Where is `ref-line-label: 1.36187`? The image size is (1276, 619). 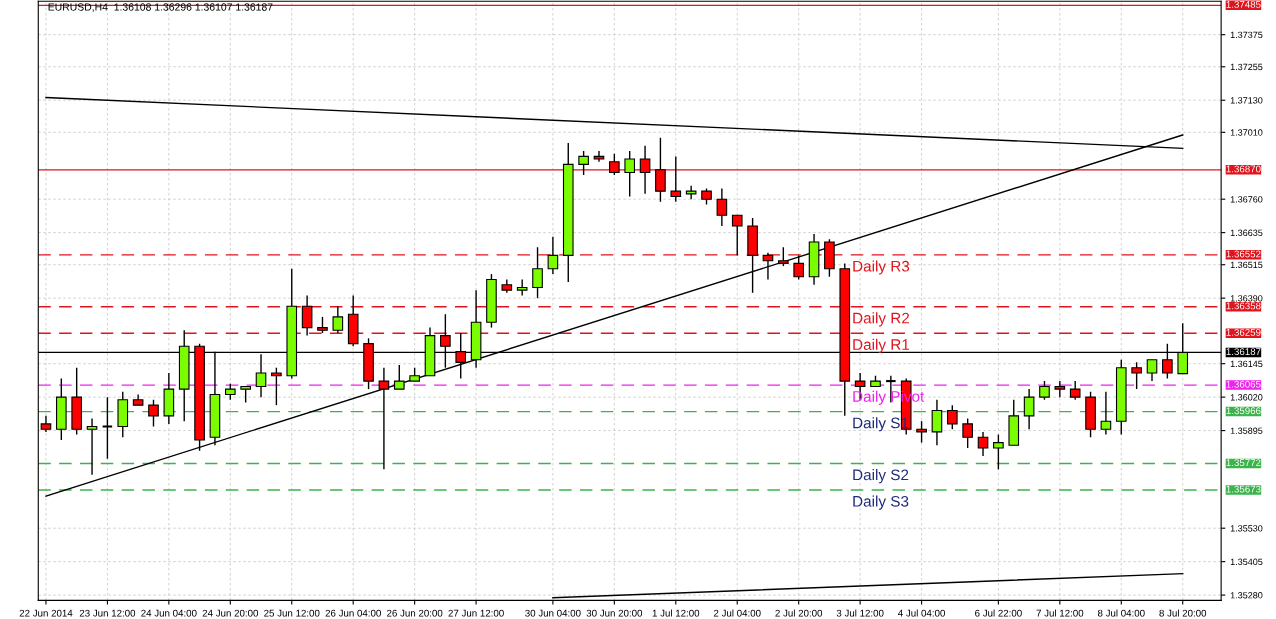
ref-line-label: 1.36187 is located at coordinates (1243, 352).